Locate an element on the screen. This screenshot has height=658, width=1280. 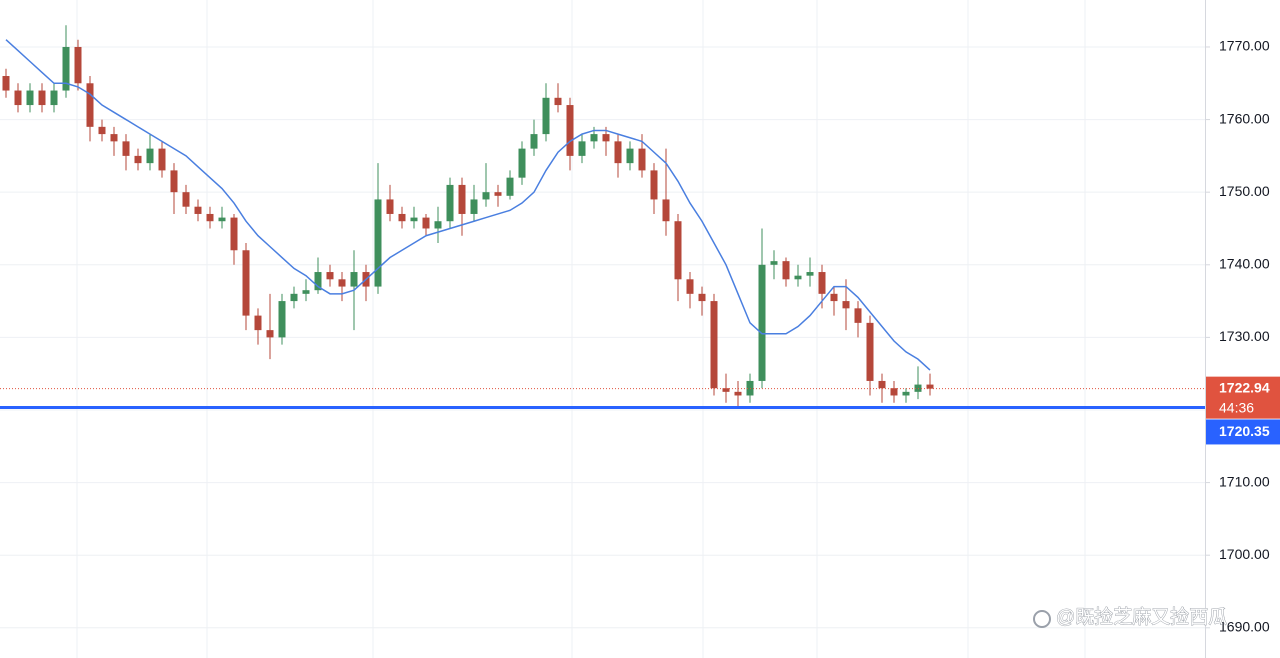
y-tick-label: 1700.00 is located at coordinates (1244, 554).